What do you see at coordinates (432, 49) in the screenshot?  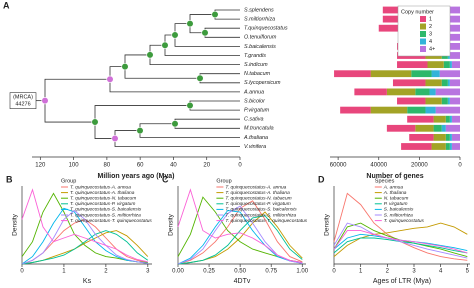 I see `legend-label: 4+` at bounding box center [432, 49].